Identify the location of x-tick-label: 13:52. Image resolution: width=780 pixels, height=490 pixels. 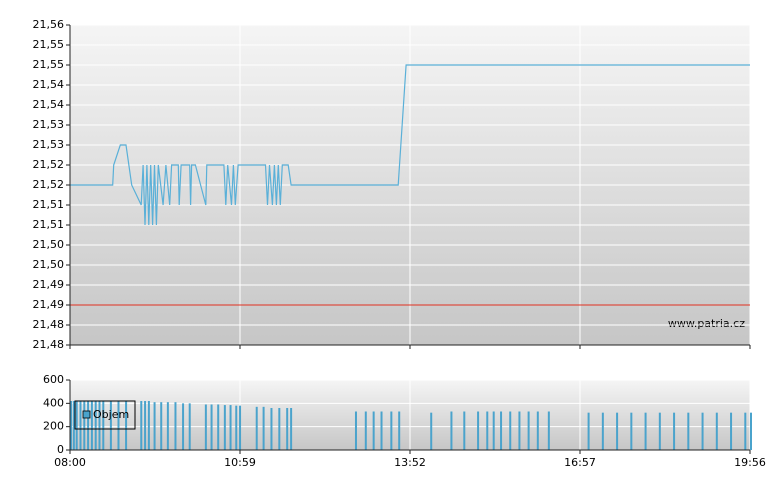
(410, 462).